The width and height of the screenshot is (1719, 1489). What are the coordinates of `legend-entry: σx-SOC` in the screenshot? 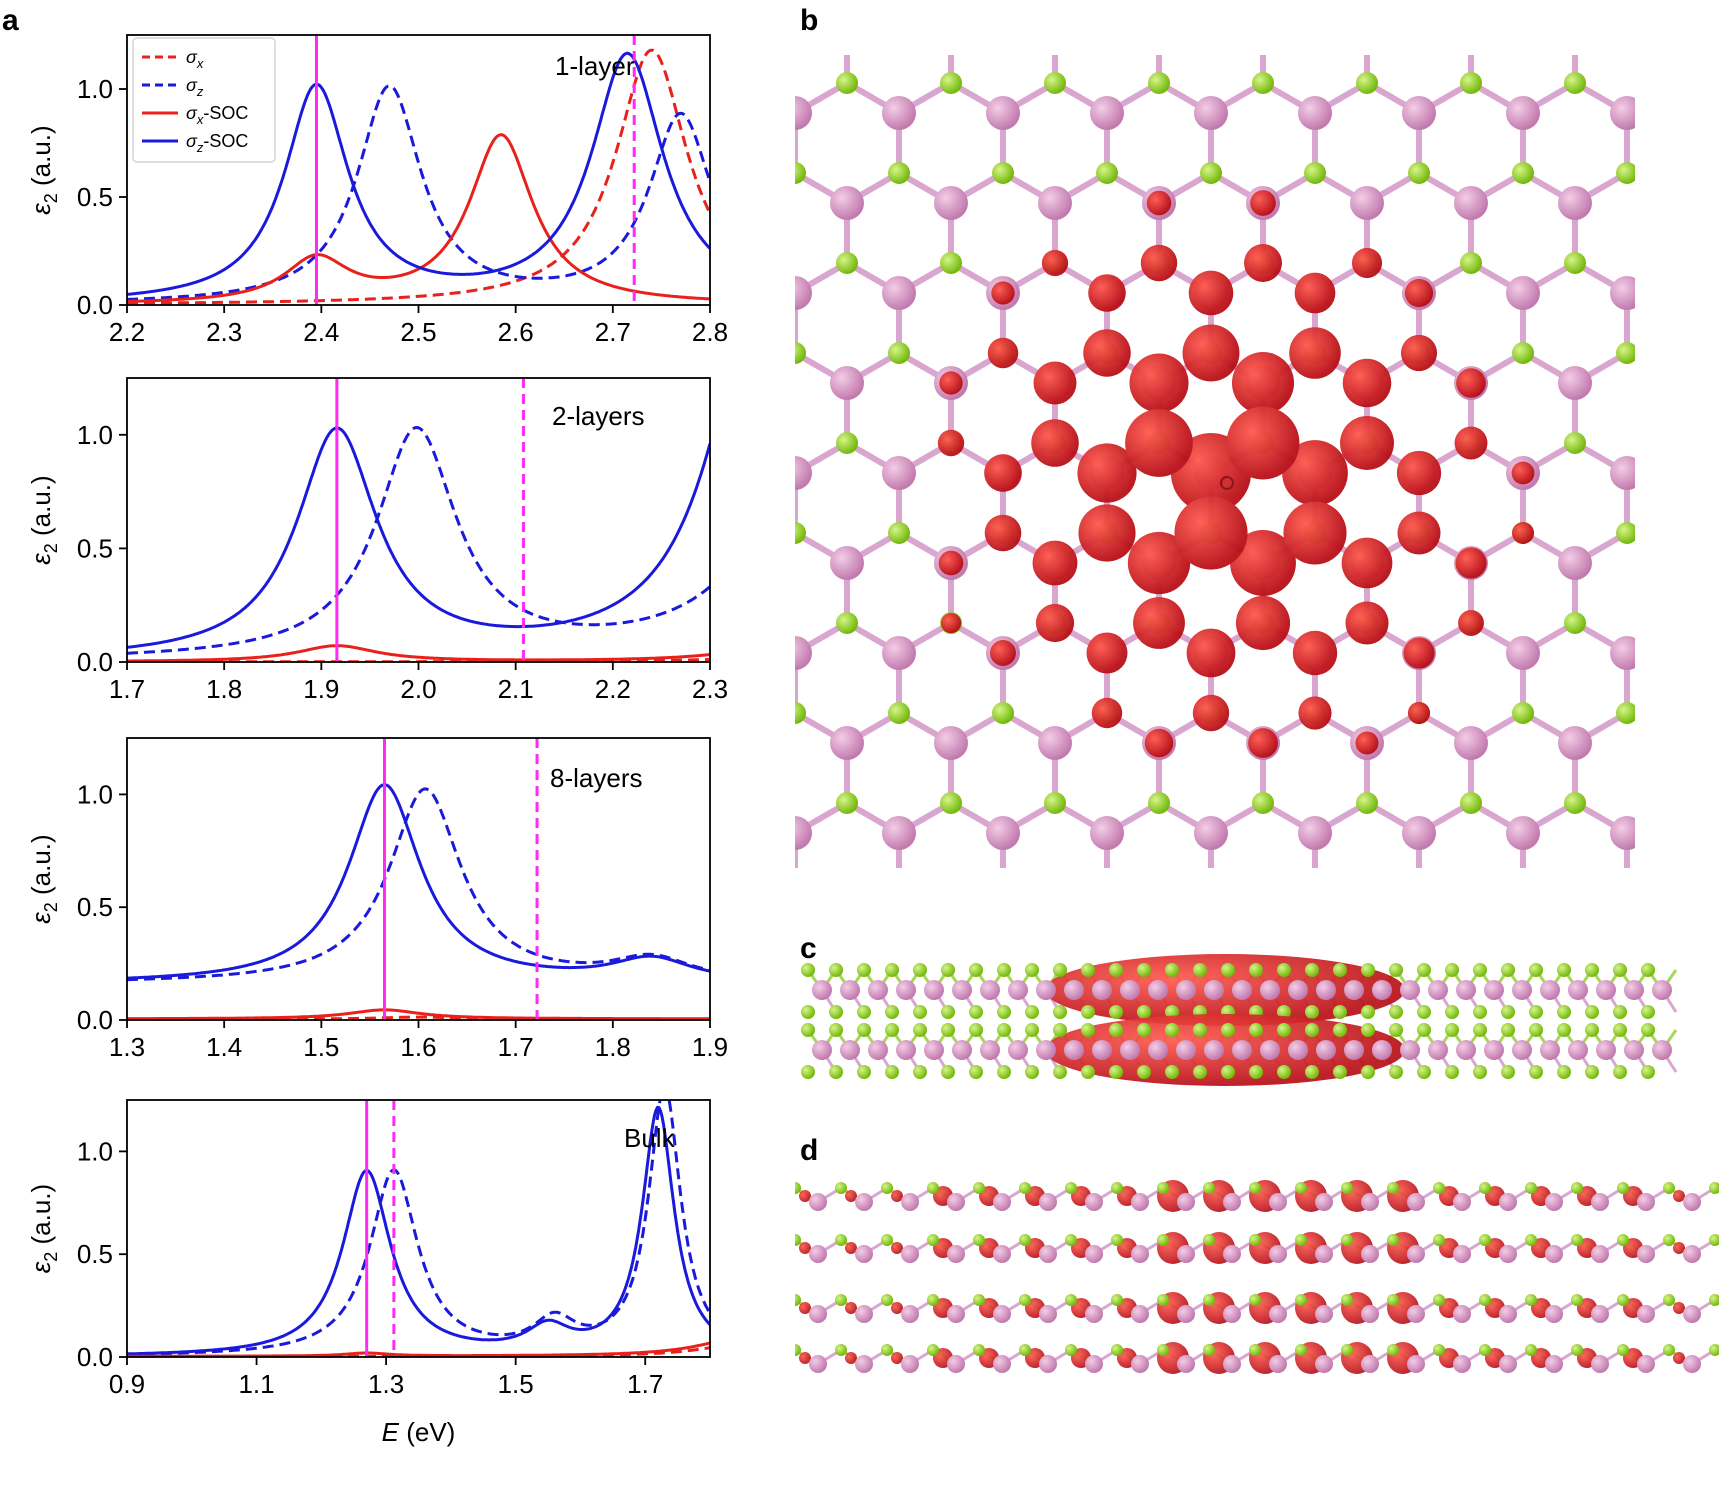 It's located at (217, 115).